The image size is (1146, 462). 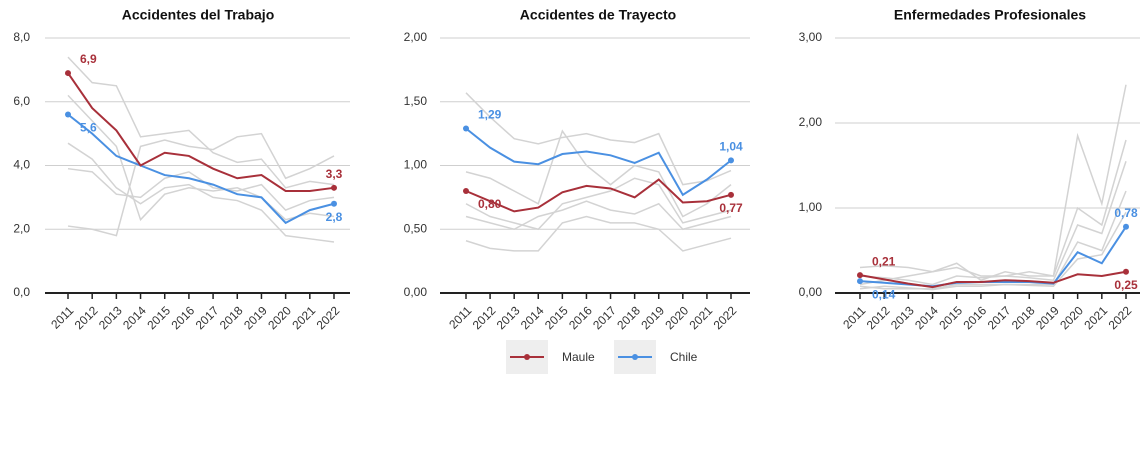 I want to click on panel-title: Enfermedades Profesionales, so click(x=990, y=15).